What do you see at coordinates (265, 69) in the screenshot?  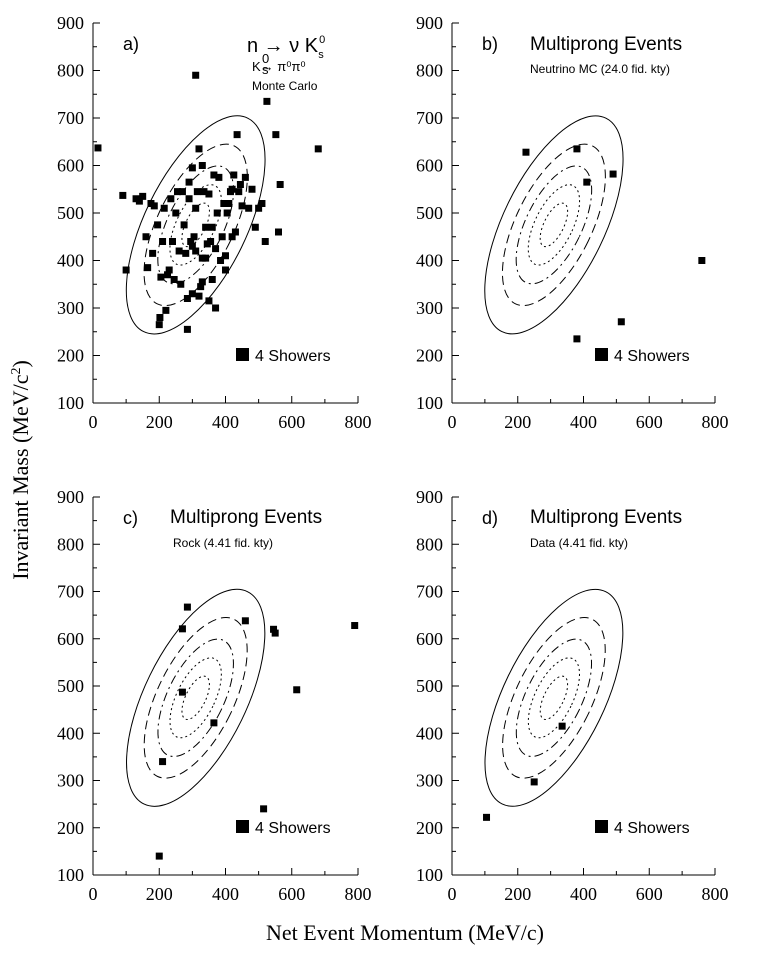 I see `panel-a-decay-sub: s` at bounding box center [265, 69].